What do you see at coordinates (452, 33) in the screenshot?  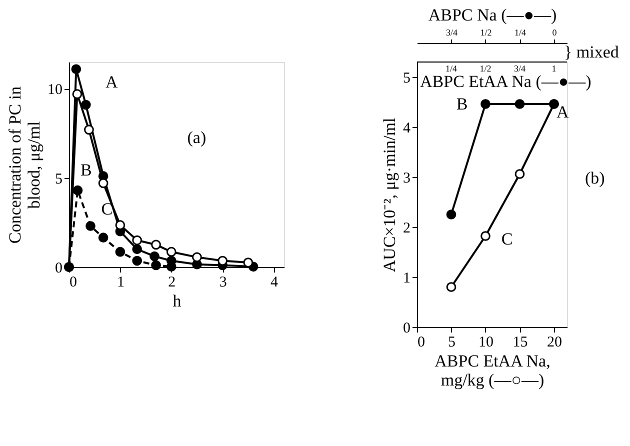 I see `x2-tick-label: 3/4` at bounding box center [452, 33].